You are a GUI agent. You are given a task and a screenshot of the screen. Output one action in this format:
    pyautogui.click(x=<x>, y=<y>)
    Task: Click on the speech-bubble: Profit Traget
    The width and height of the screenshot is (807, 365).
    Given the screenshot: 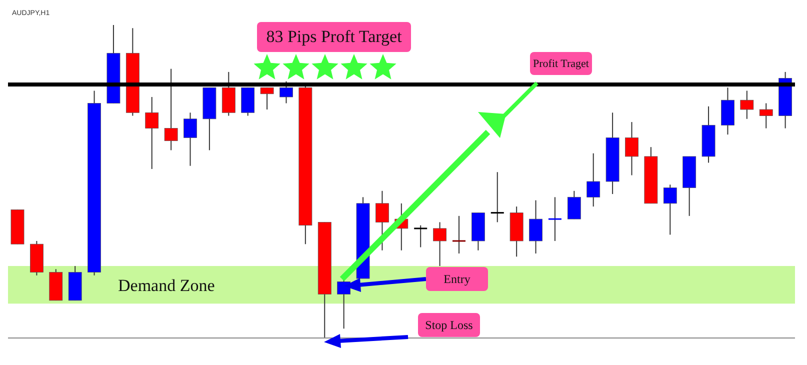 What is the action you would take?
    pyautogui.click(x=561, y=63)
    